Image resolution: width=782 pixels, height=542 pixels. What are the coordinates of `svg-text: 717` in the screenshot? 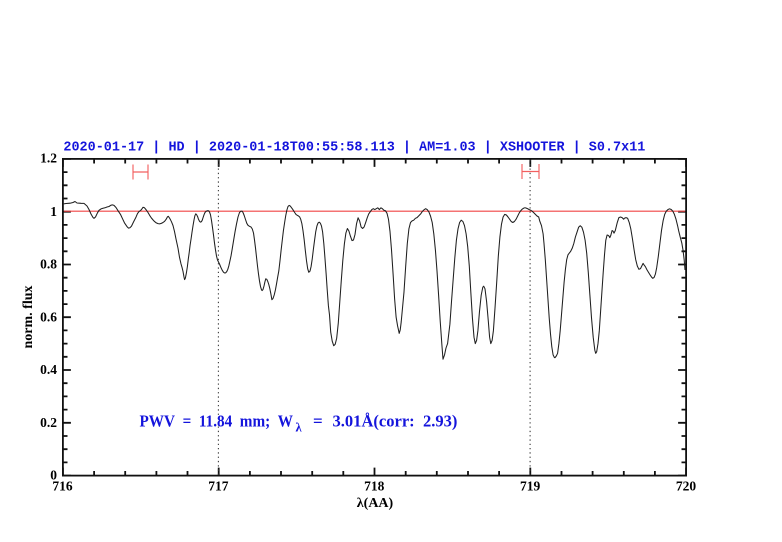 It's located at (218, 486).